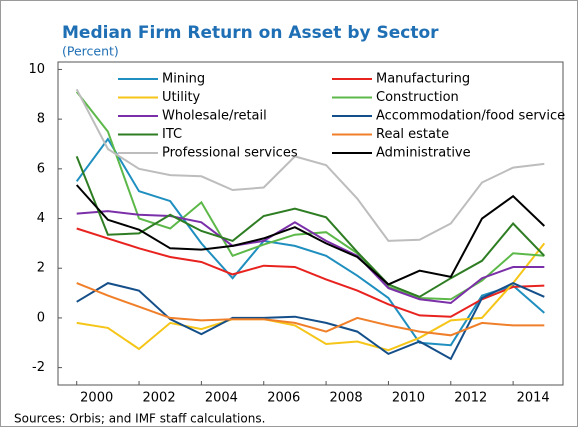  Describe the element at coordinates (41, 218) in the screenshot. I see `y-tick-label: 4` at that location.